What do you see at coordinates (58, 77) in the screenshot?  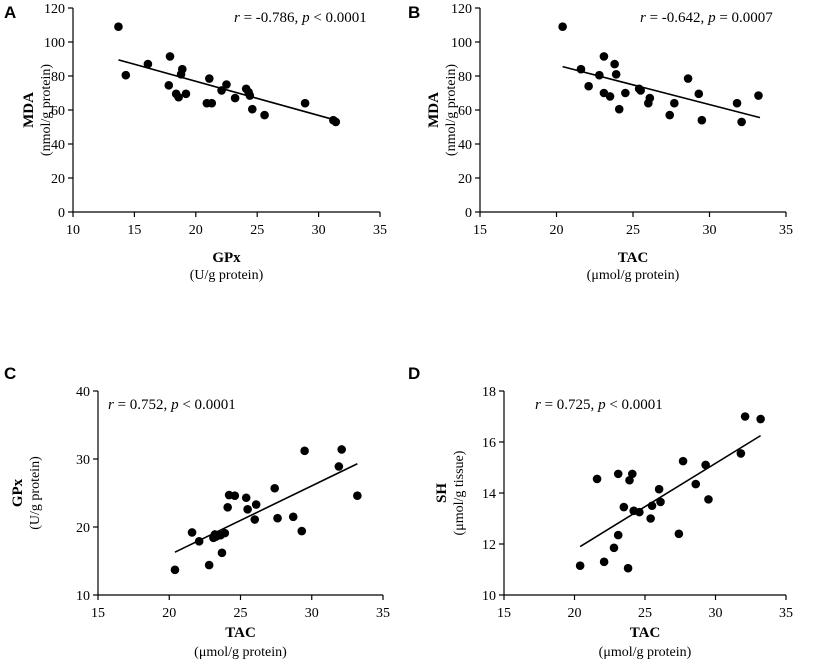 I see `y-tick-label: 80` at bounding box center [58, 77].